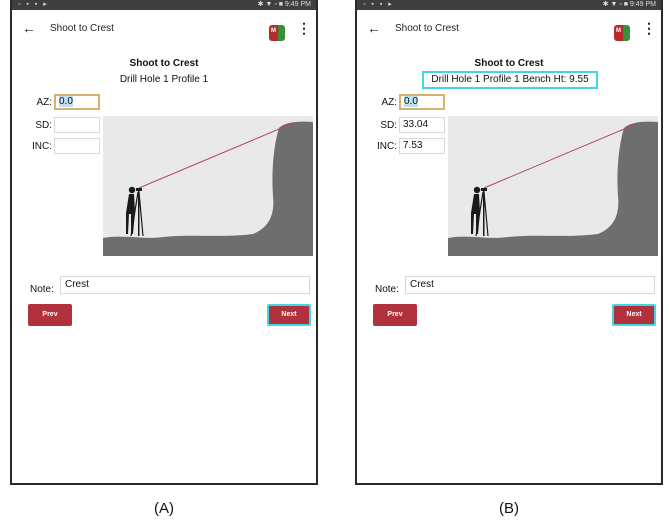  Describe the element at coordinates (422, 146) in the screenshot. I see `inc-input: 7.53` at that location.